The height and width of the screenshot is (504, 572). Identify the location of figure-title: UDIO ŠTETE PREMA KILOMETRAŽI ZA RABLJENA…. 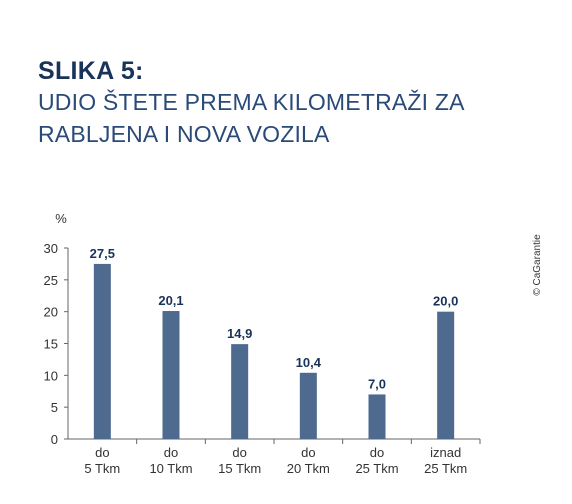
(251, 118).